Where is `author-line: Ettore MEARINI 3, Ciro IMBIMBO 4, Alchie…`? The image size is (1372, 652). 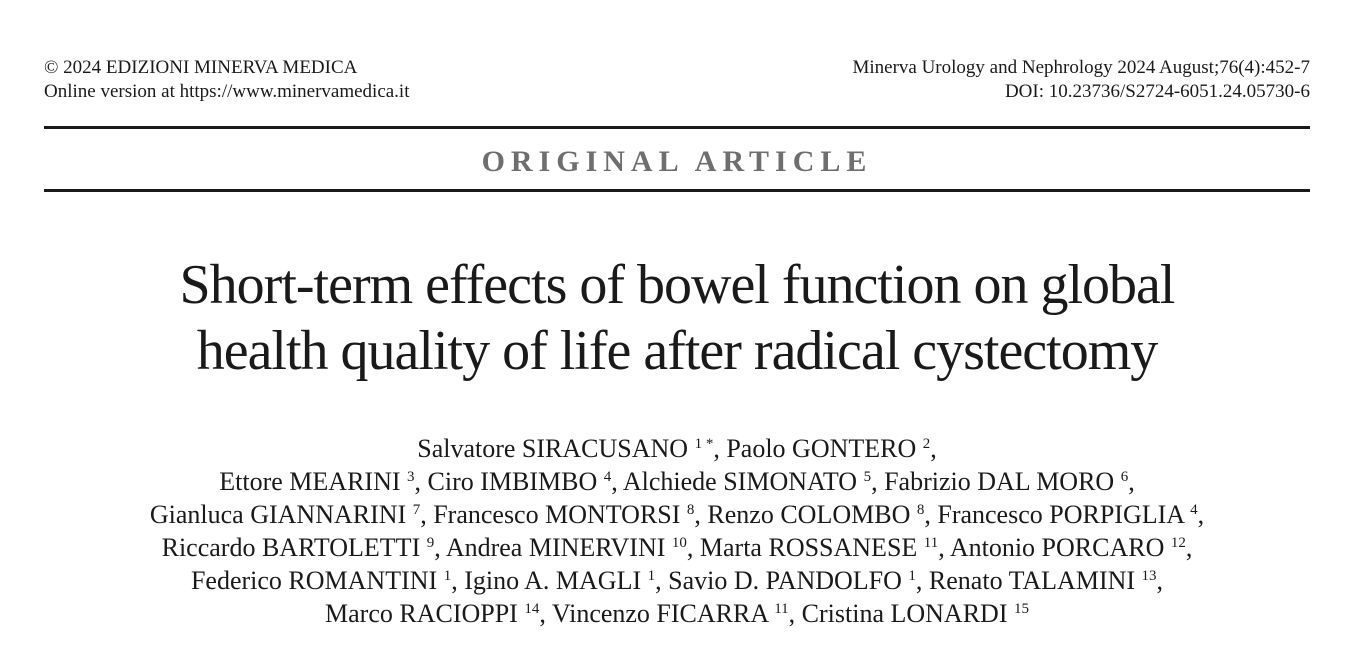 author-line: Ettore MEARINI 3, Ciro IMBIMBO 4, Alchie… is located at coordinates (677, 481).